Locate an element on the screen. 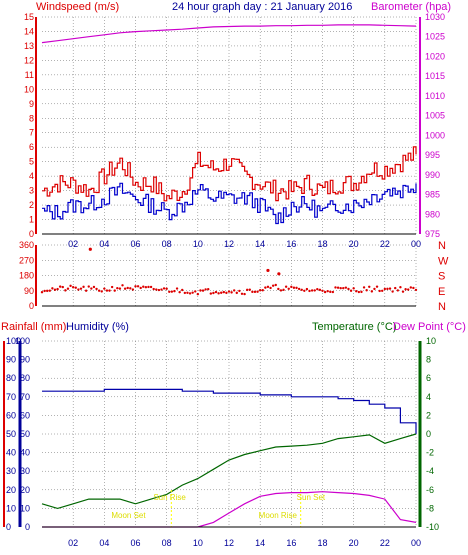 The width and height of the screenshot is (468, 555). temperature-tick-label: 0 is located at coordinates (428, 434).